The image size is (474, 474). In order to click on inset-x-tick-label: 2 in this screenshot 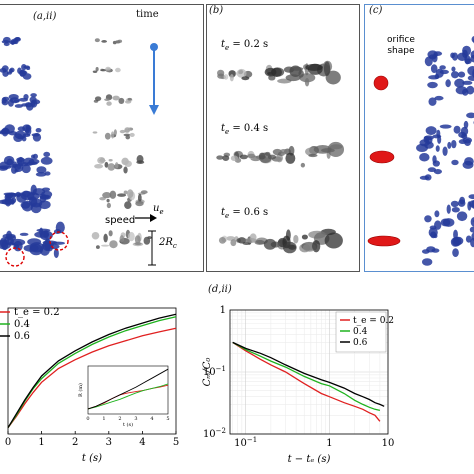, I will do `click(119, 419)`.